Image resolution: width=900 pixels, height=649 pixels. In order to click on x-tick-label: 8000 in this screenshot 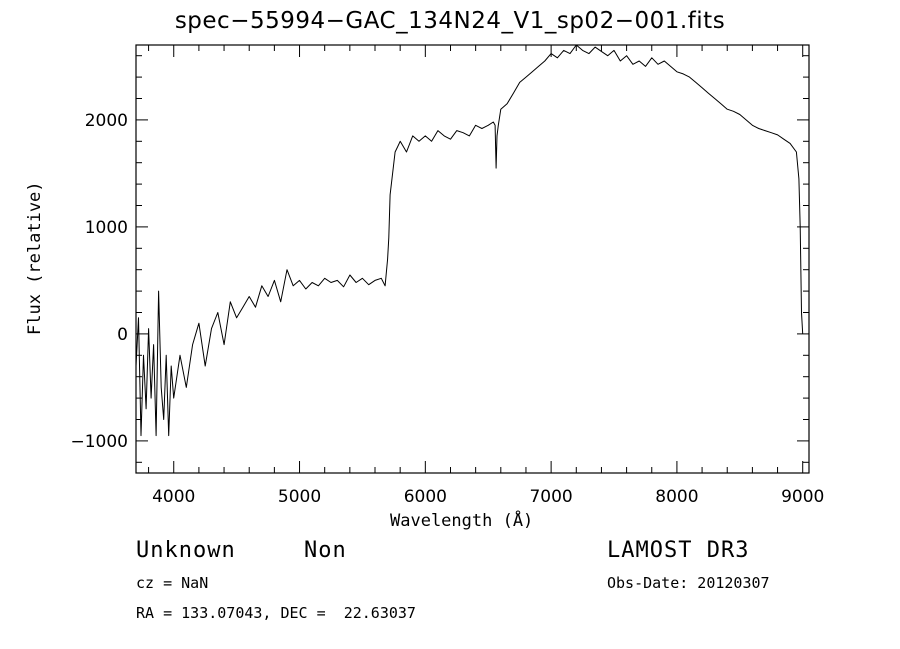, I will do `click(676, 497)`.